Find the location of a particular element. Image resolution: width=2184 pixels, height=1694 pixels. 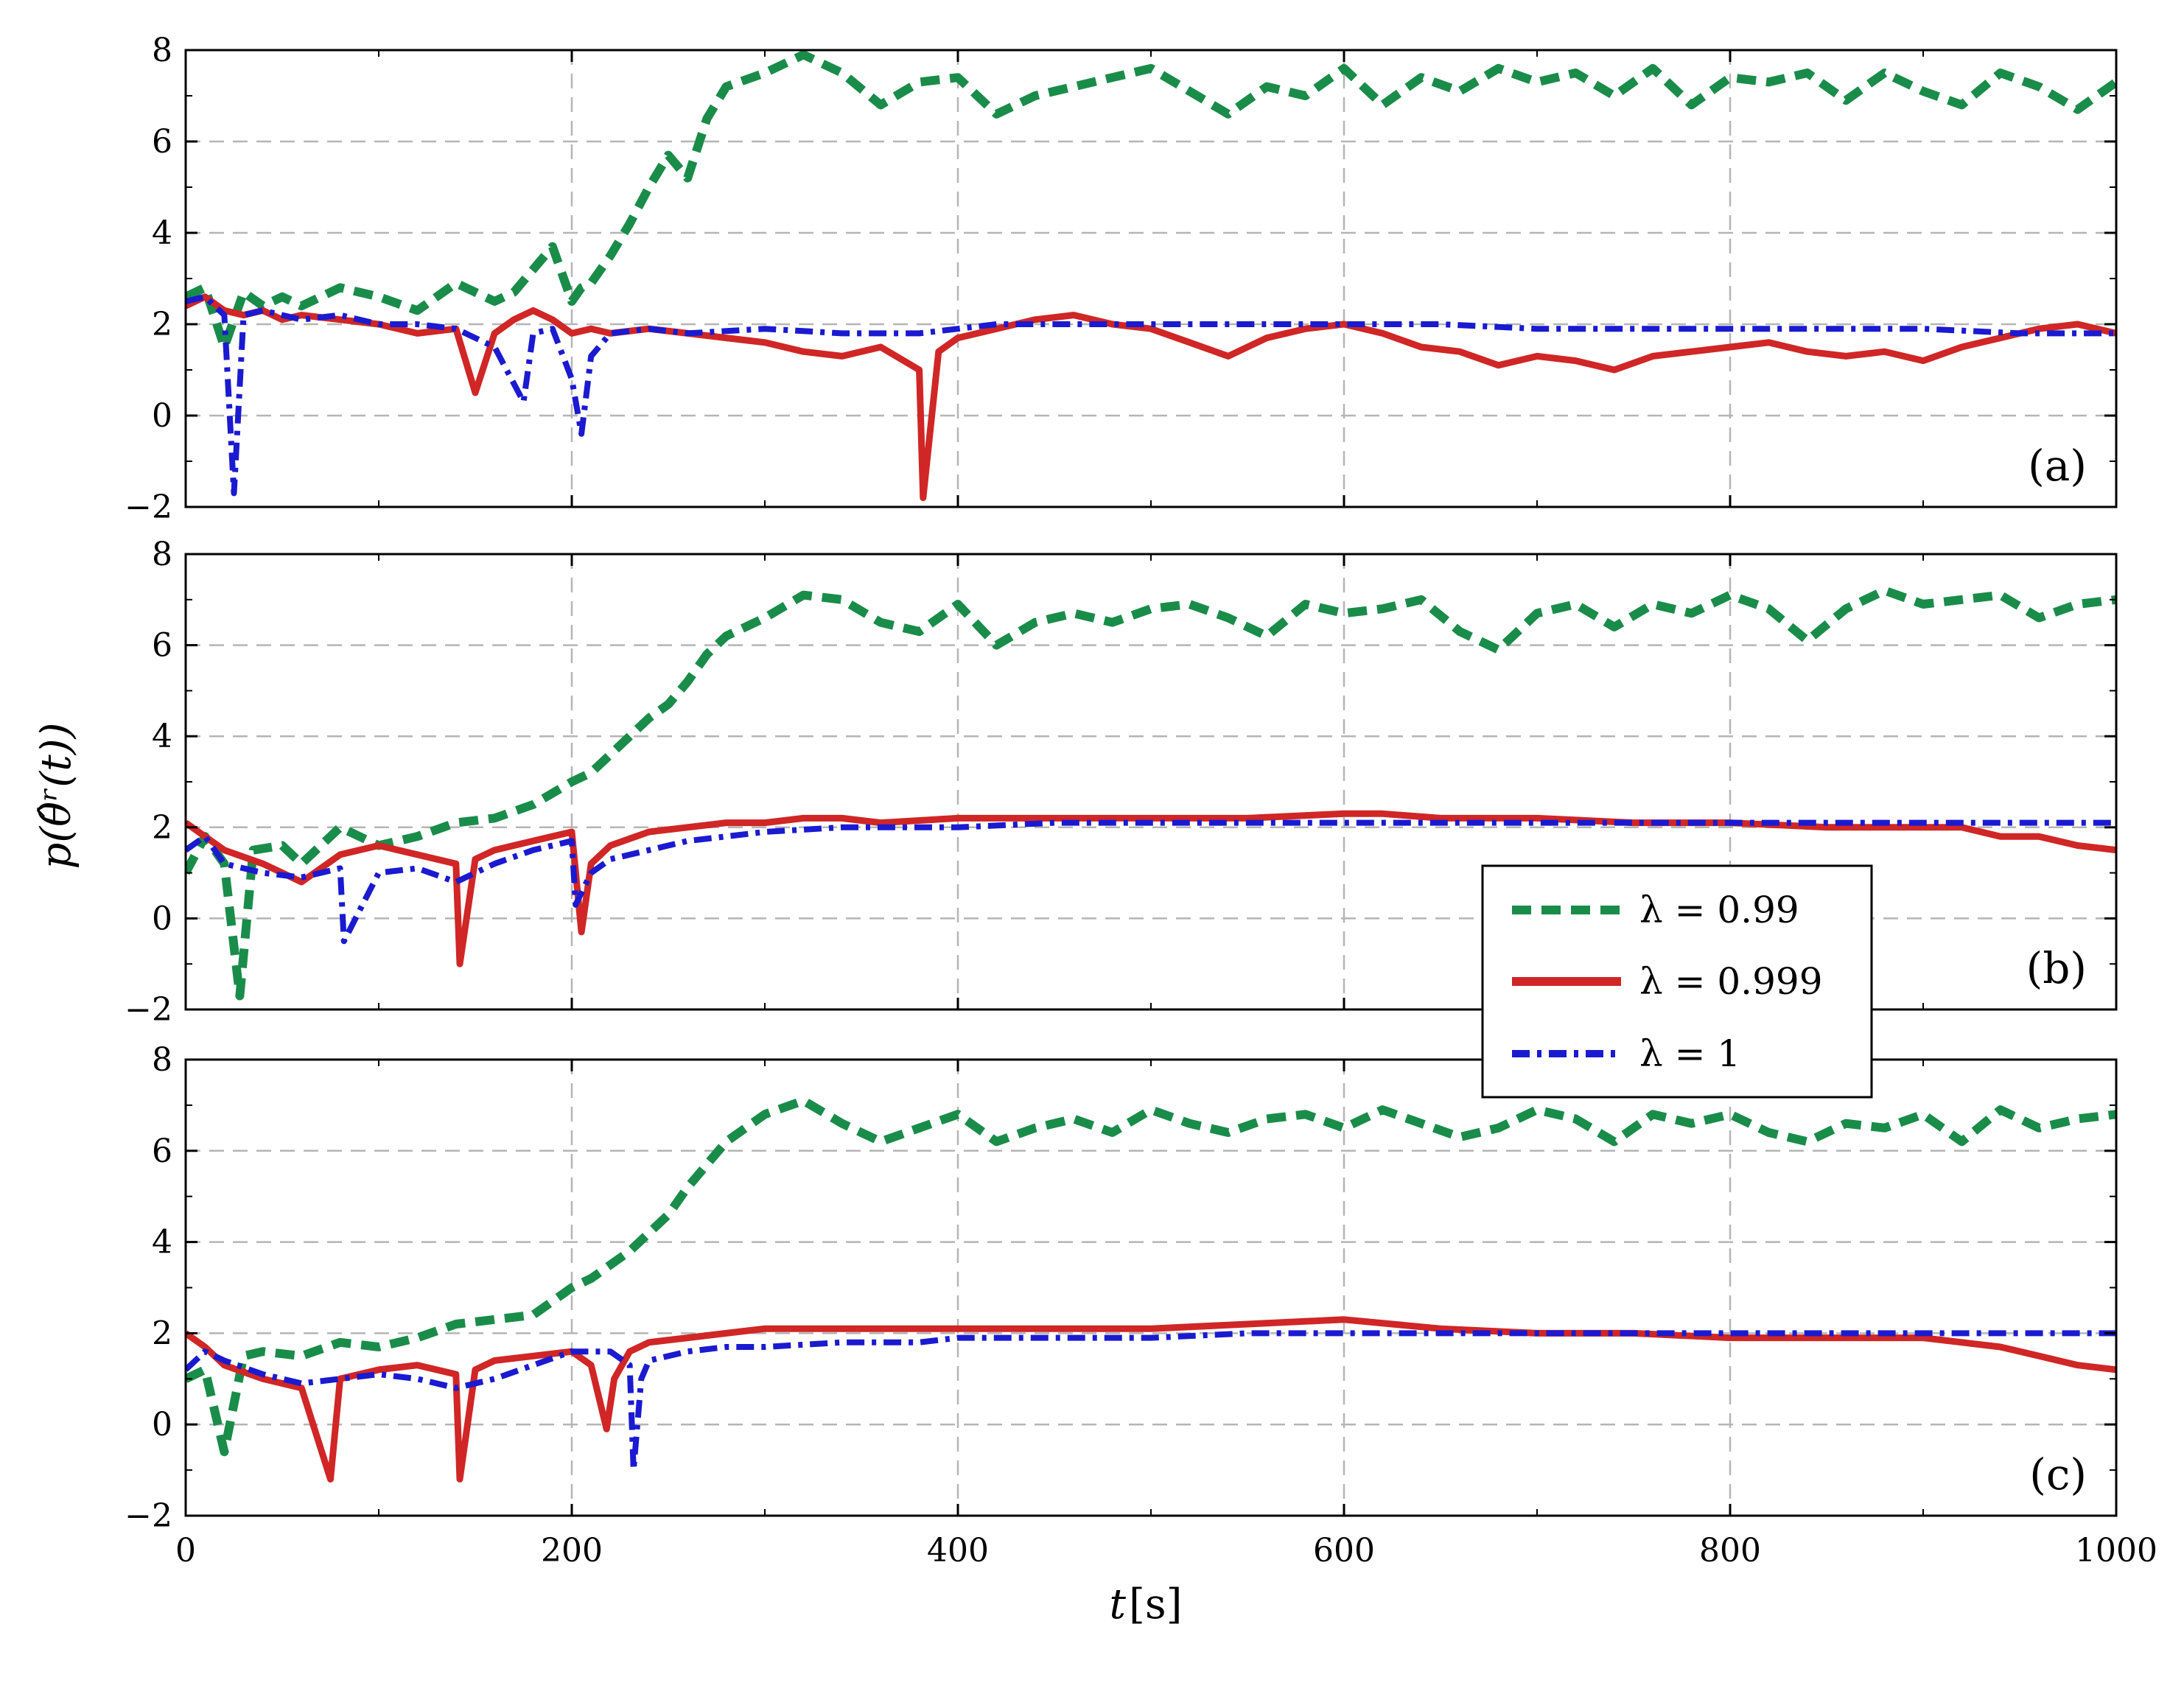

x-axis-label: t [s] is located at coordinates (1145, 1604).